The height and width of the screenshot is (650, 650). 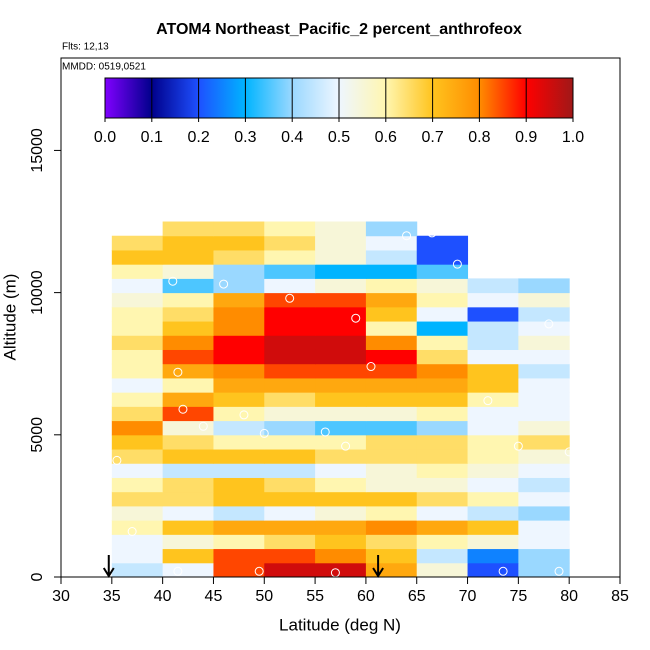 What do you see at coordinates (468, 596) in the screenshot?
I see `x-tick-label: 70` at bounding box center [468, 596].